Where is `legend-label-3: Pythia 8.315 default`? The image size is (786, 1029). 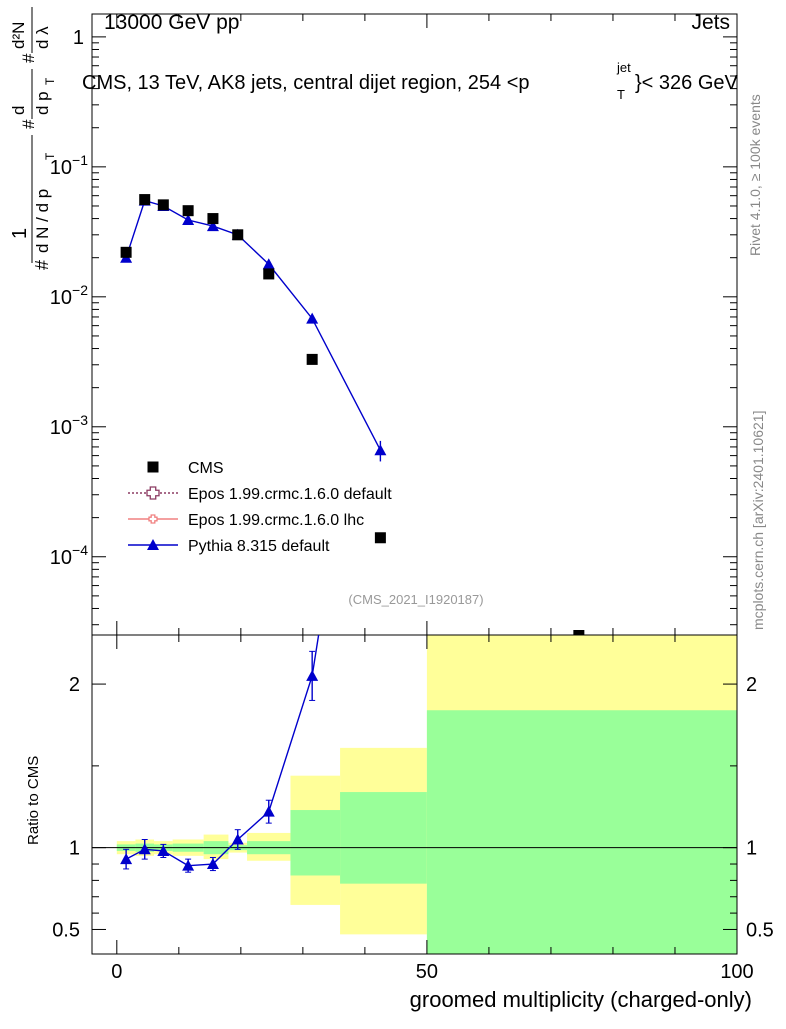 legend-label-3: Pythia 8.315 default is located at coordinates (259, 546).